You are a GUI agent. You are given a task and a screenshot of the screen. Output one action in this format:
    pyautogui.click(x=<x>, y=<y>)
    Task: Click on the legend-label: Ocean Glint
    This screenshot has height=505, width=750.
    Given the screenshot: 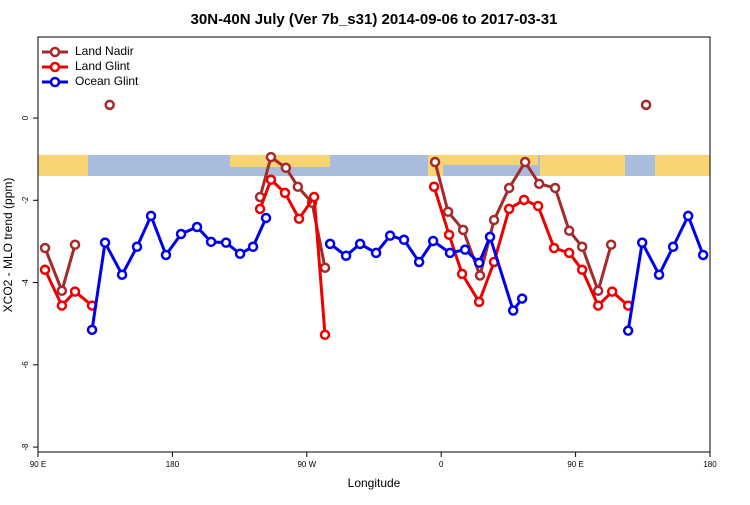 What is the action you would take?
    pyautogui.click(x=107, y=81)
    